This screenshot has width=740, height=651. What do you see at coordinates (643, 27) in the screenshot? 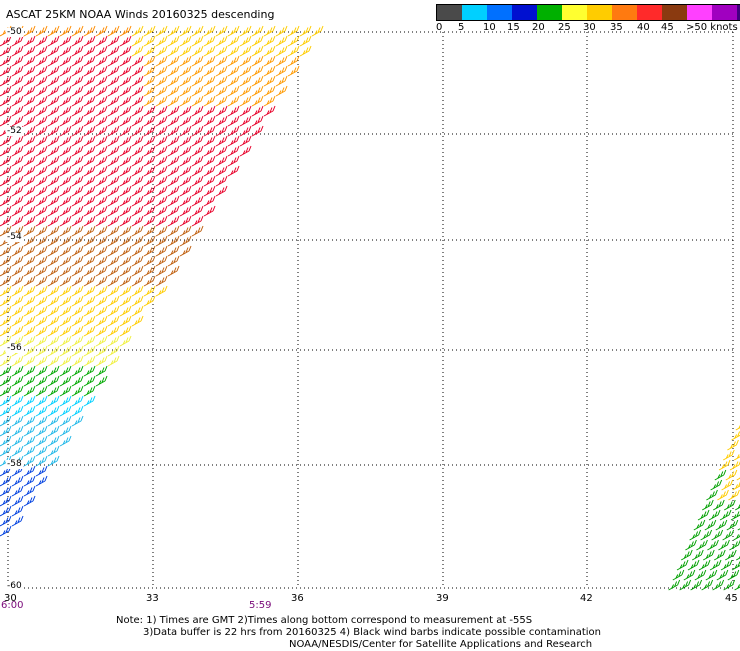
I see `scale-label: 40` at bounding box center [643, 27].